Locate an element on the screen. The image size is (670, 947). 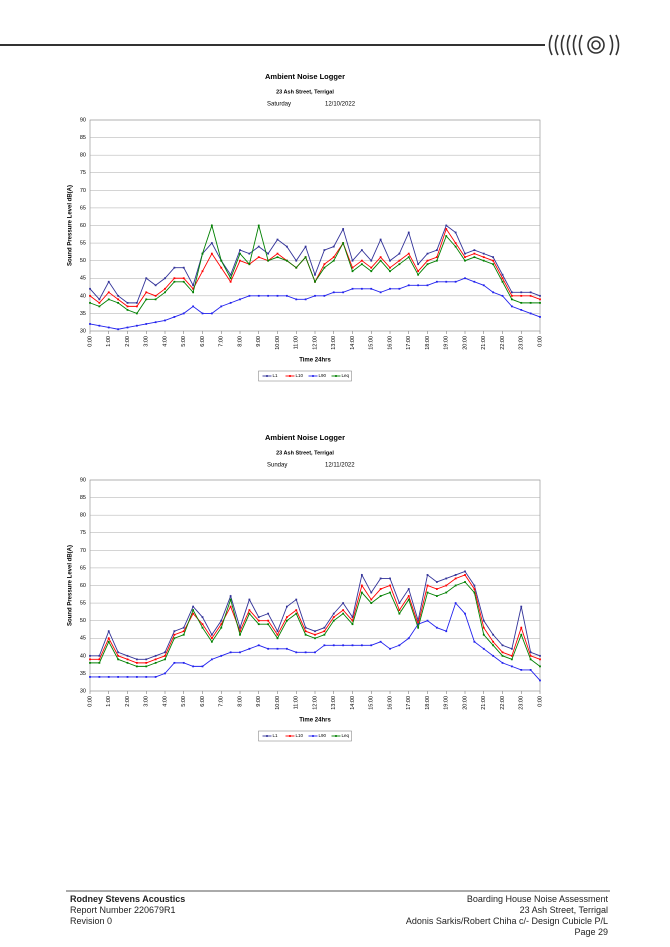
y-tick-label: 35 is located at coordinates (83, 674).